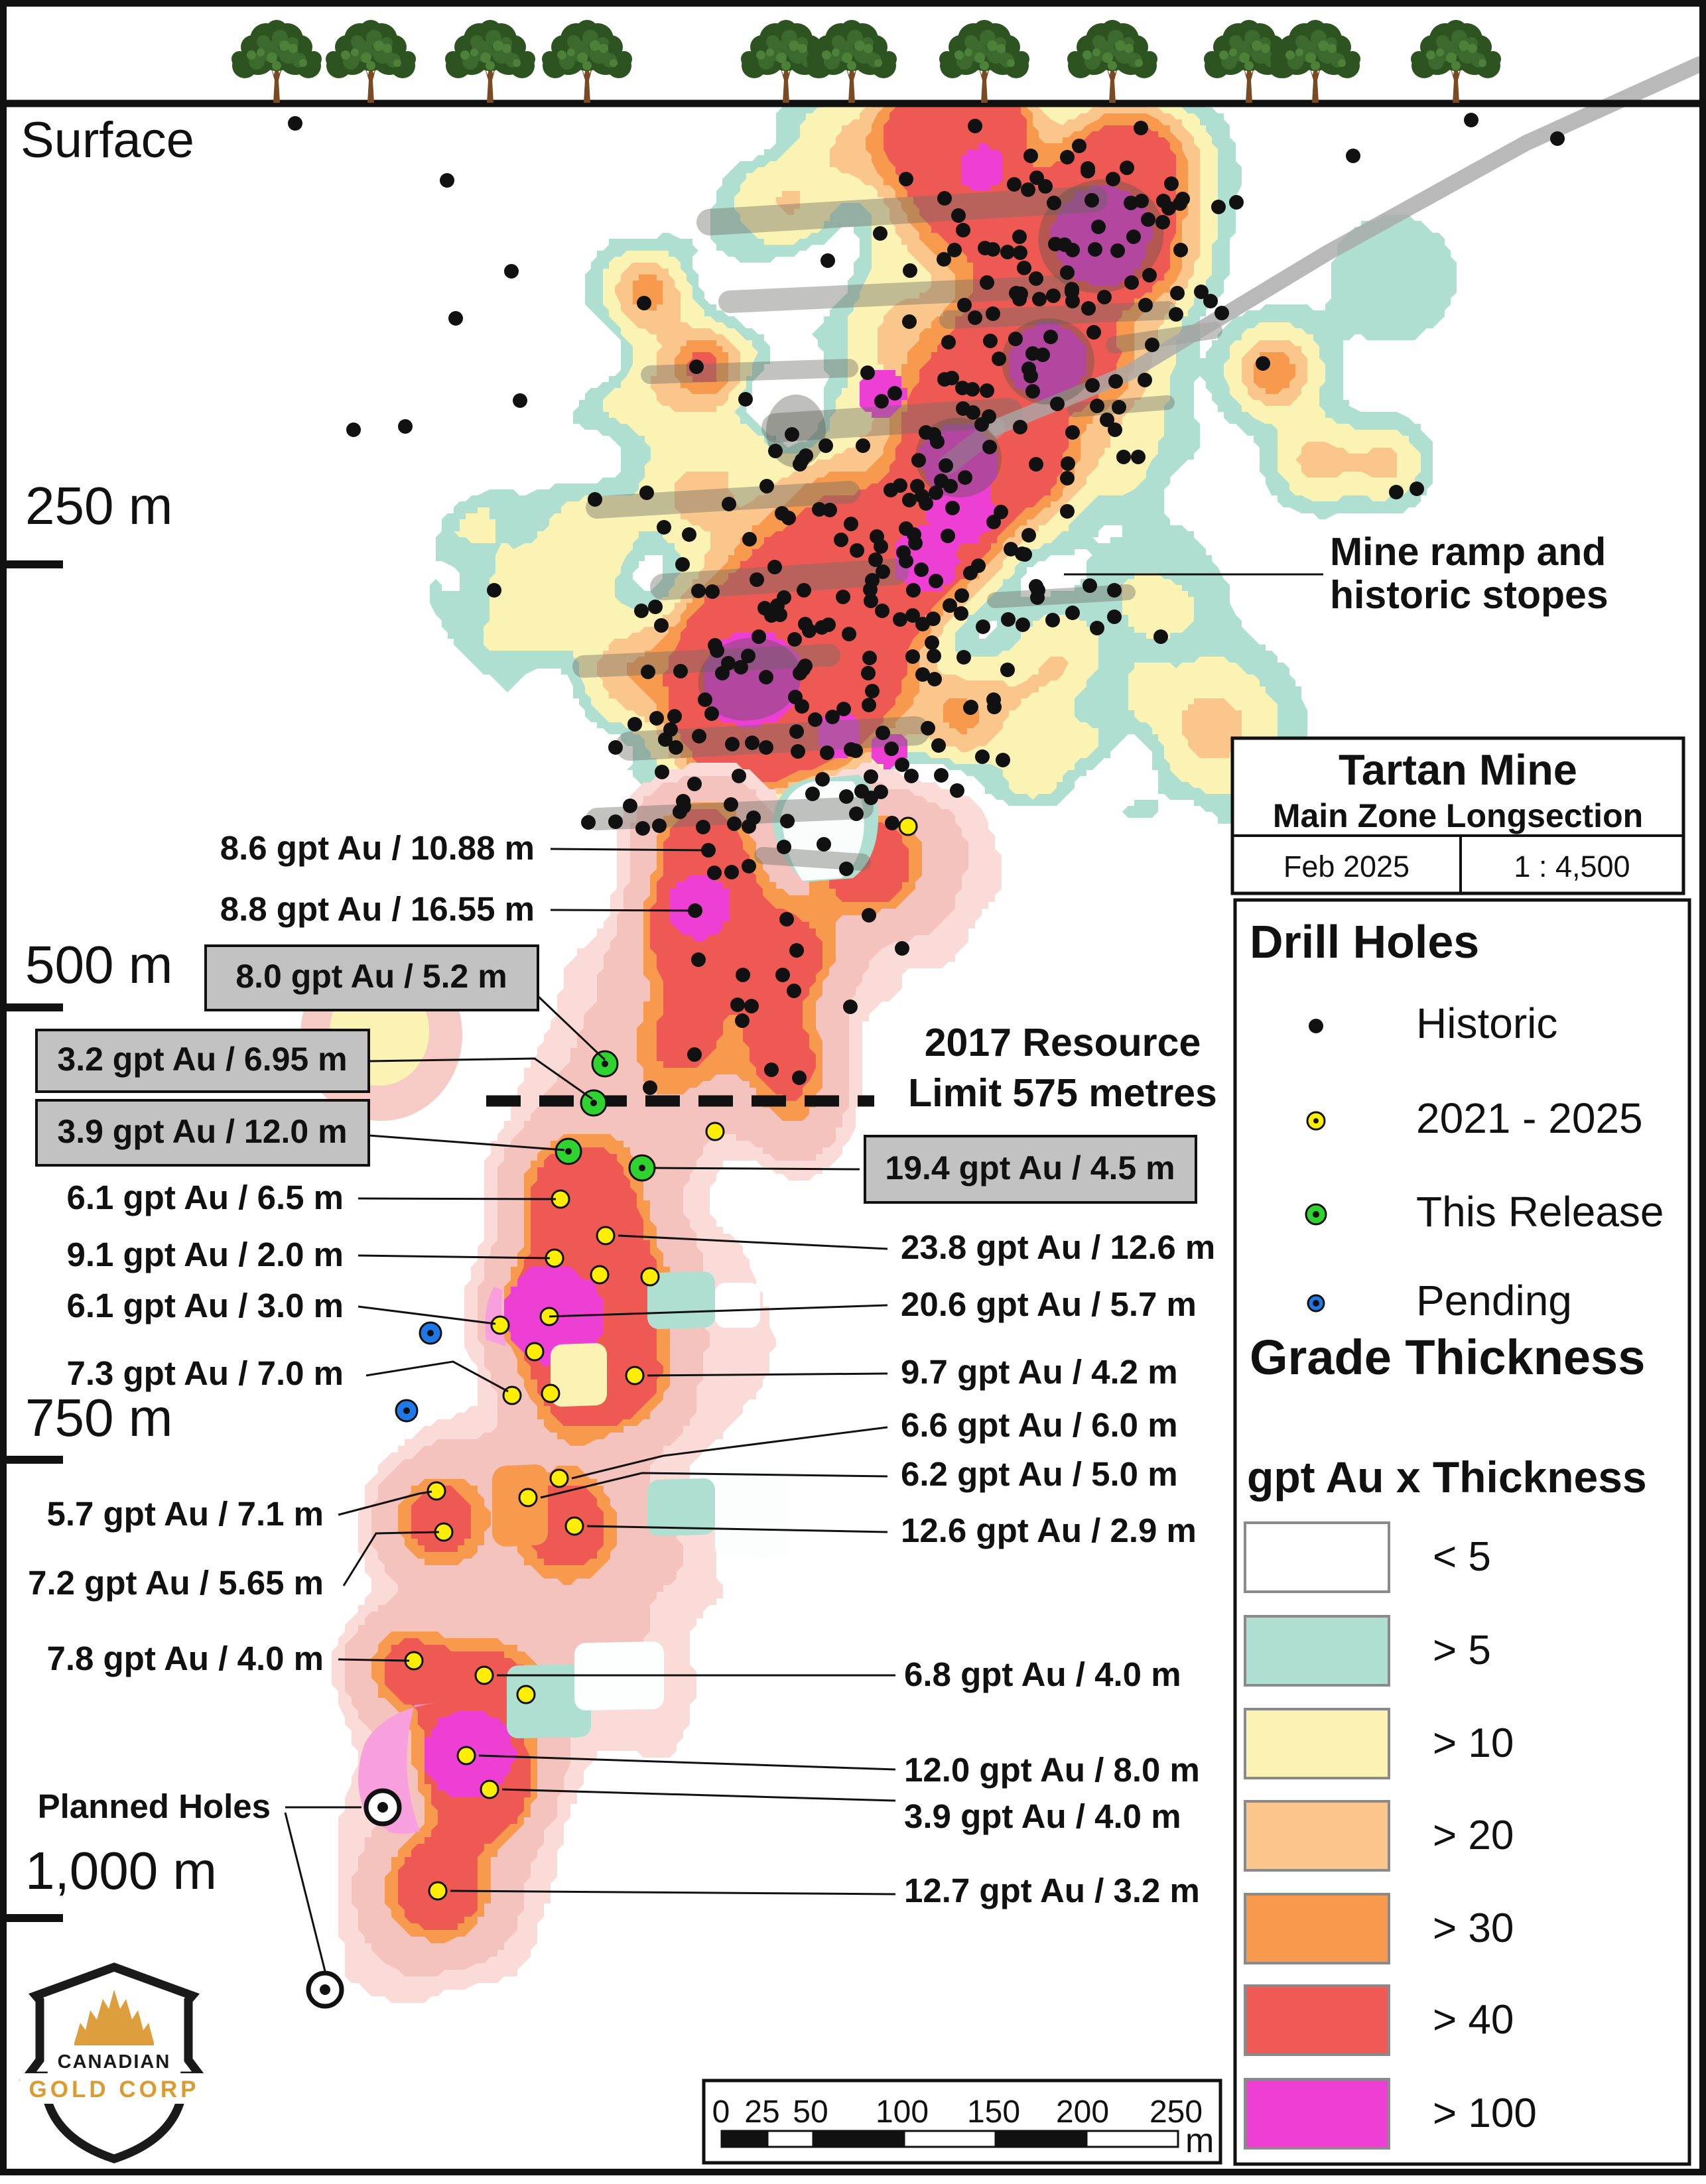 This screenshot has height=2184, width=1706. What do you see at coordinates (1063, 1042) in the screenshot?
I see `svg-text: 2017 Resource` at bounding box center [1063, 1042].